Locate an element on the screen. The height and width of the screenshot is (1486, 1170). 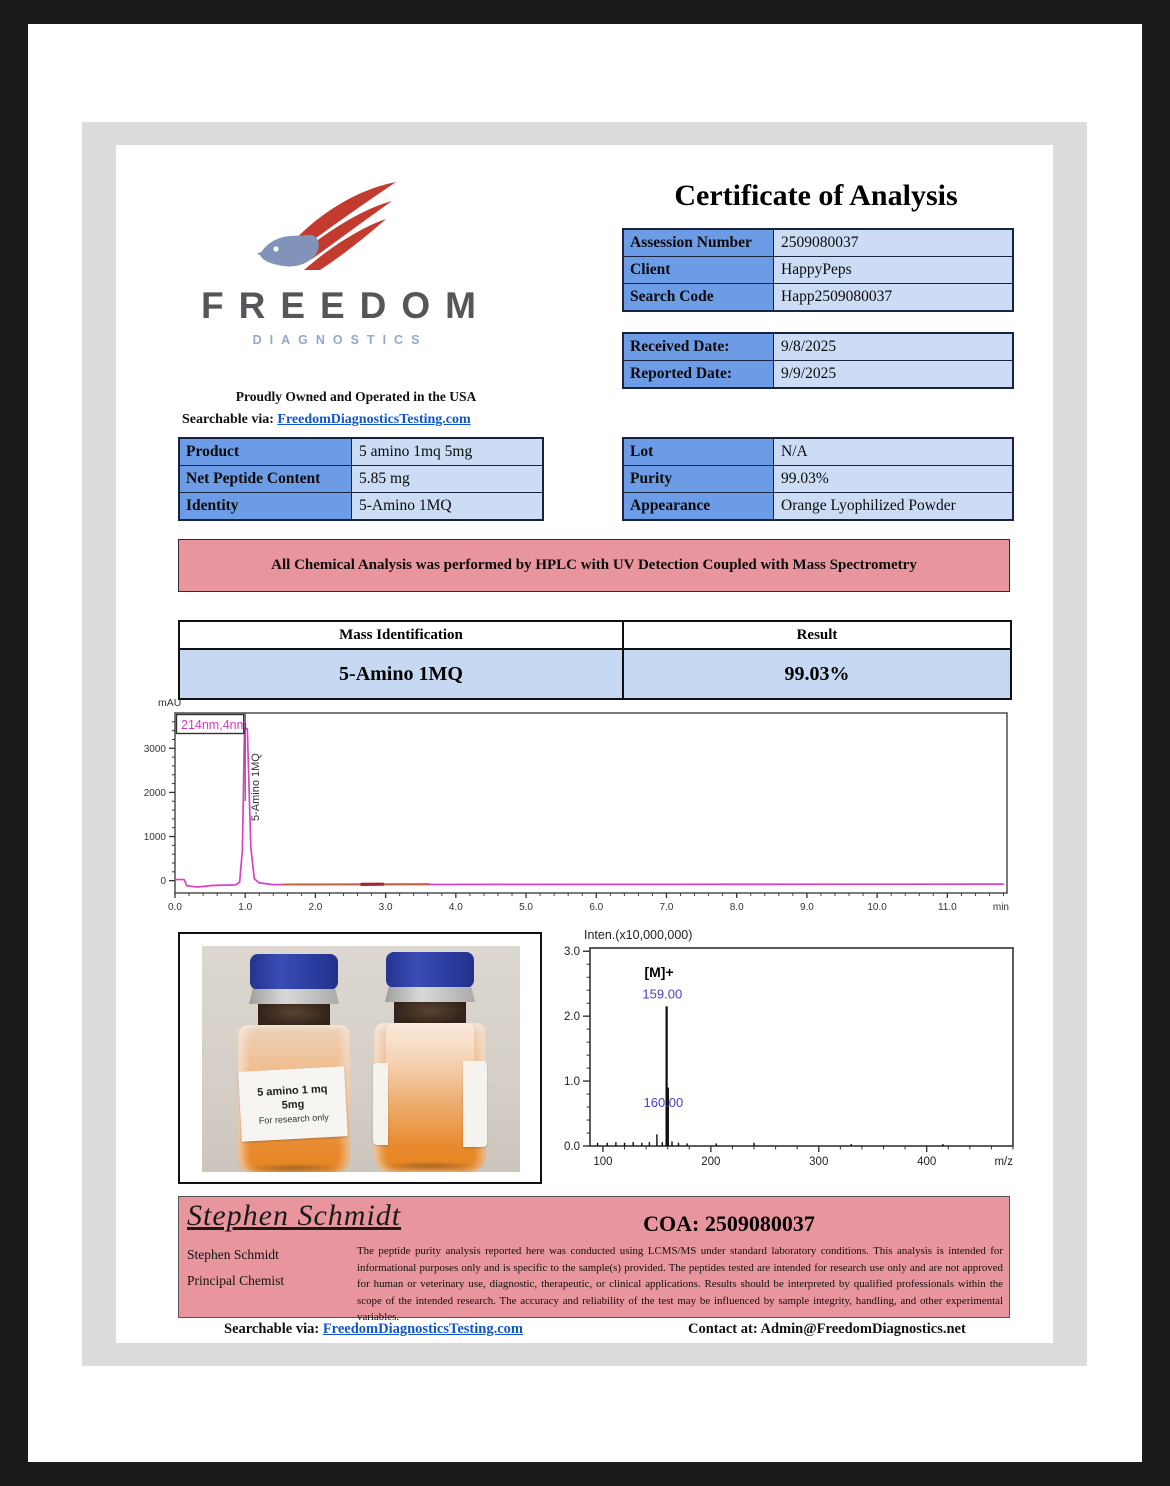
svg-text: 159.00 is located at coordinates (662, 994).